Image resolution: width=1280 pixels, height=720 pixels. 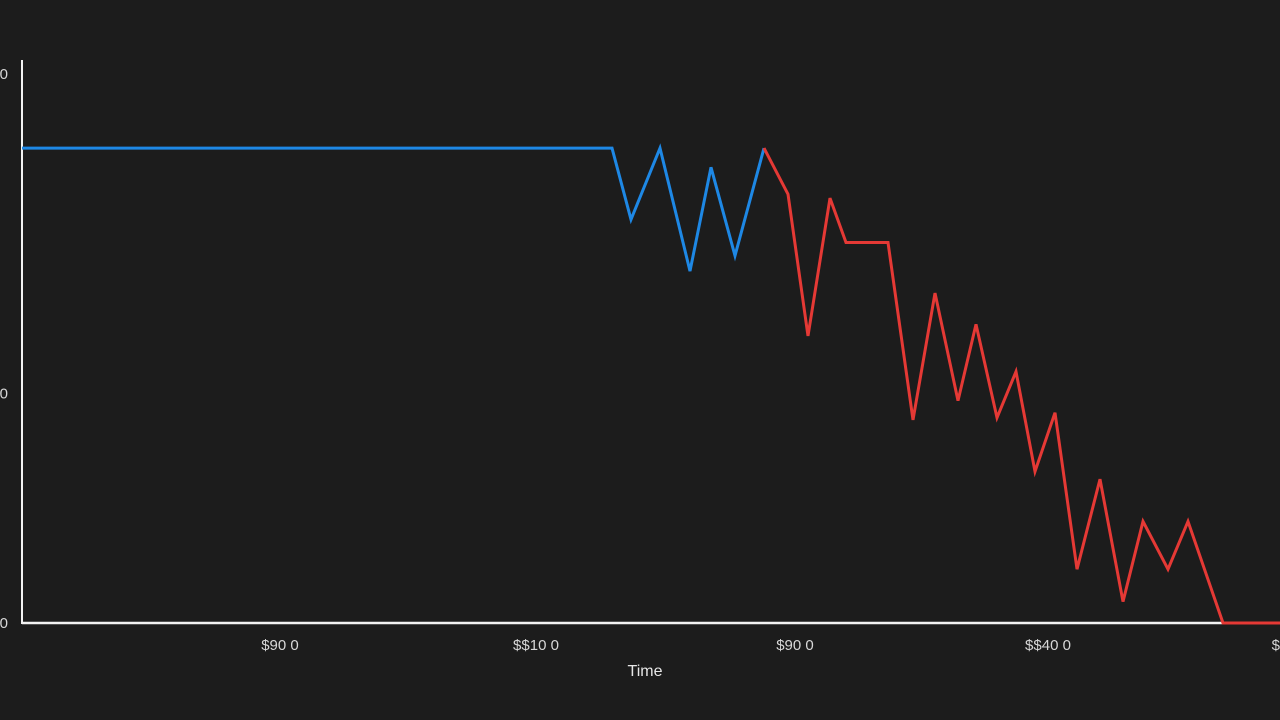 I want to click on x-tick-label: $, so click(x=1276, y=645).